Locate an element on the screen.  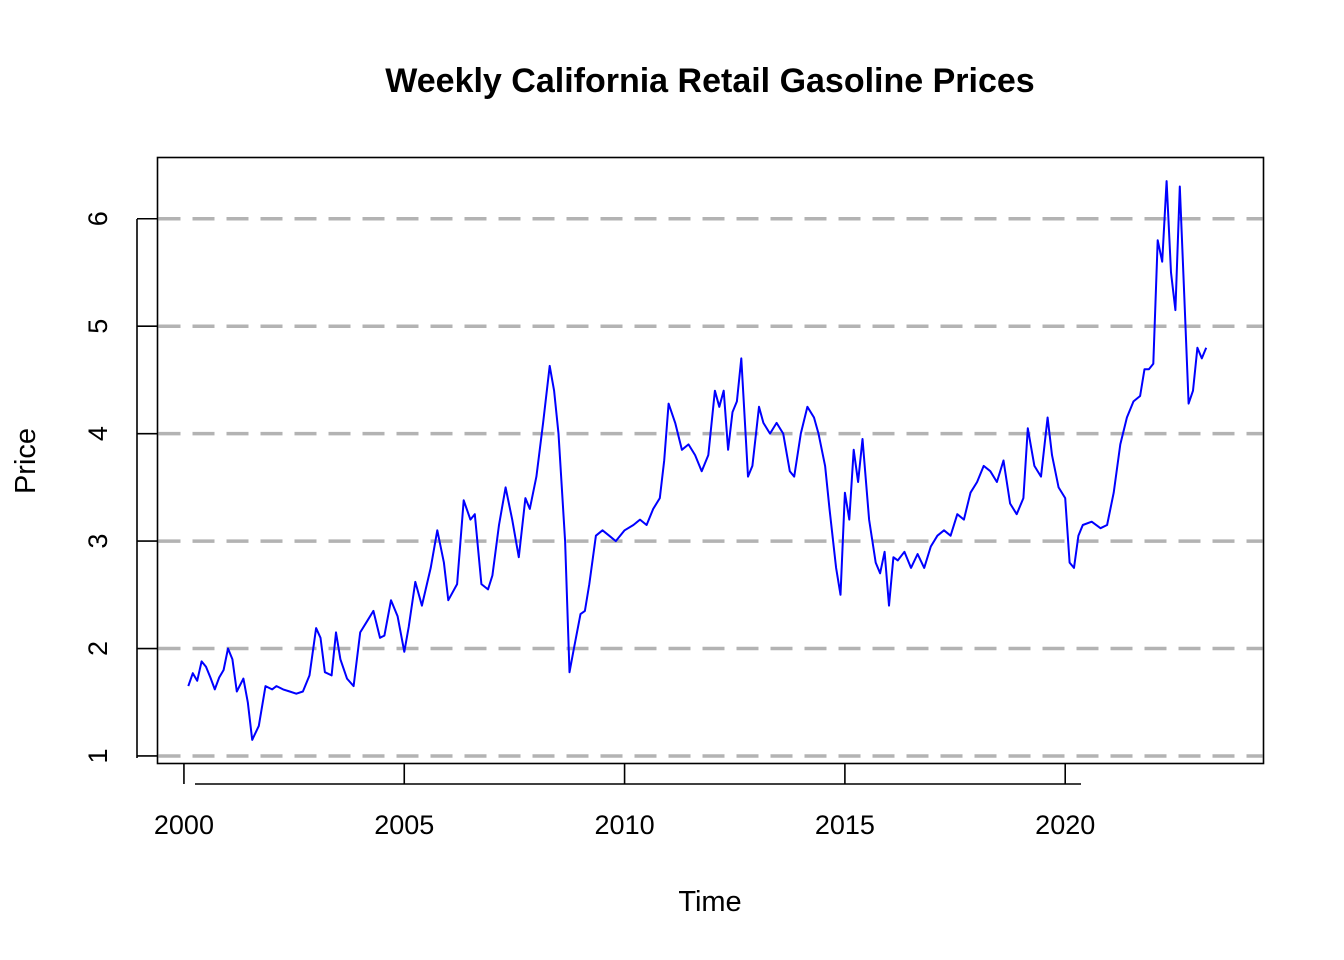
x-axis: 2000 2005 2010 2015 2020 is located at coordinates (624, 801).